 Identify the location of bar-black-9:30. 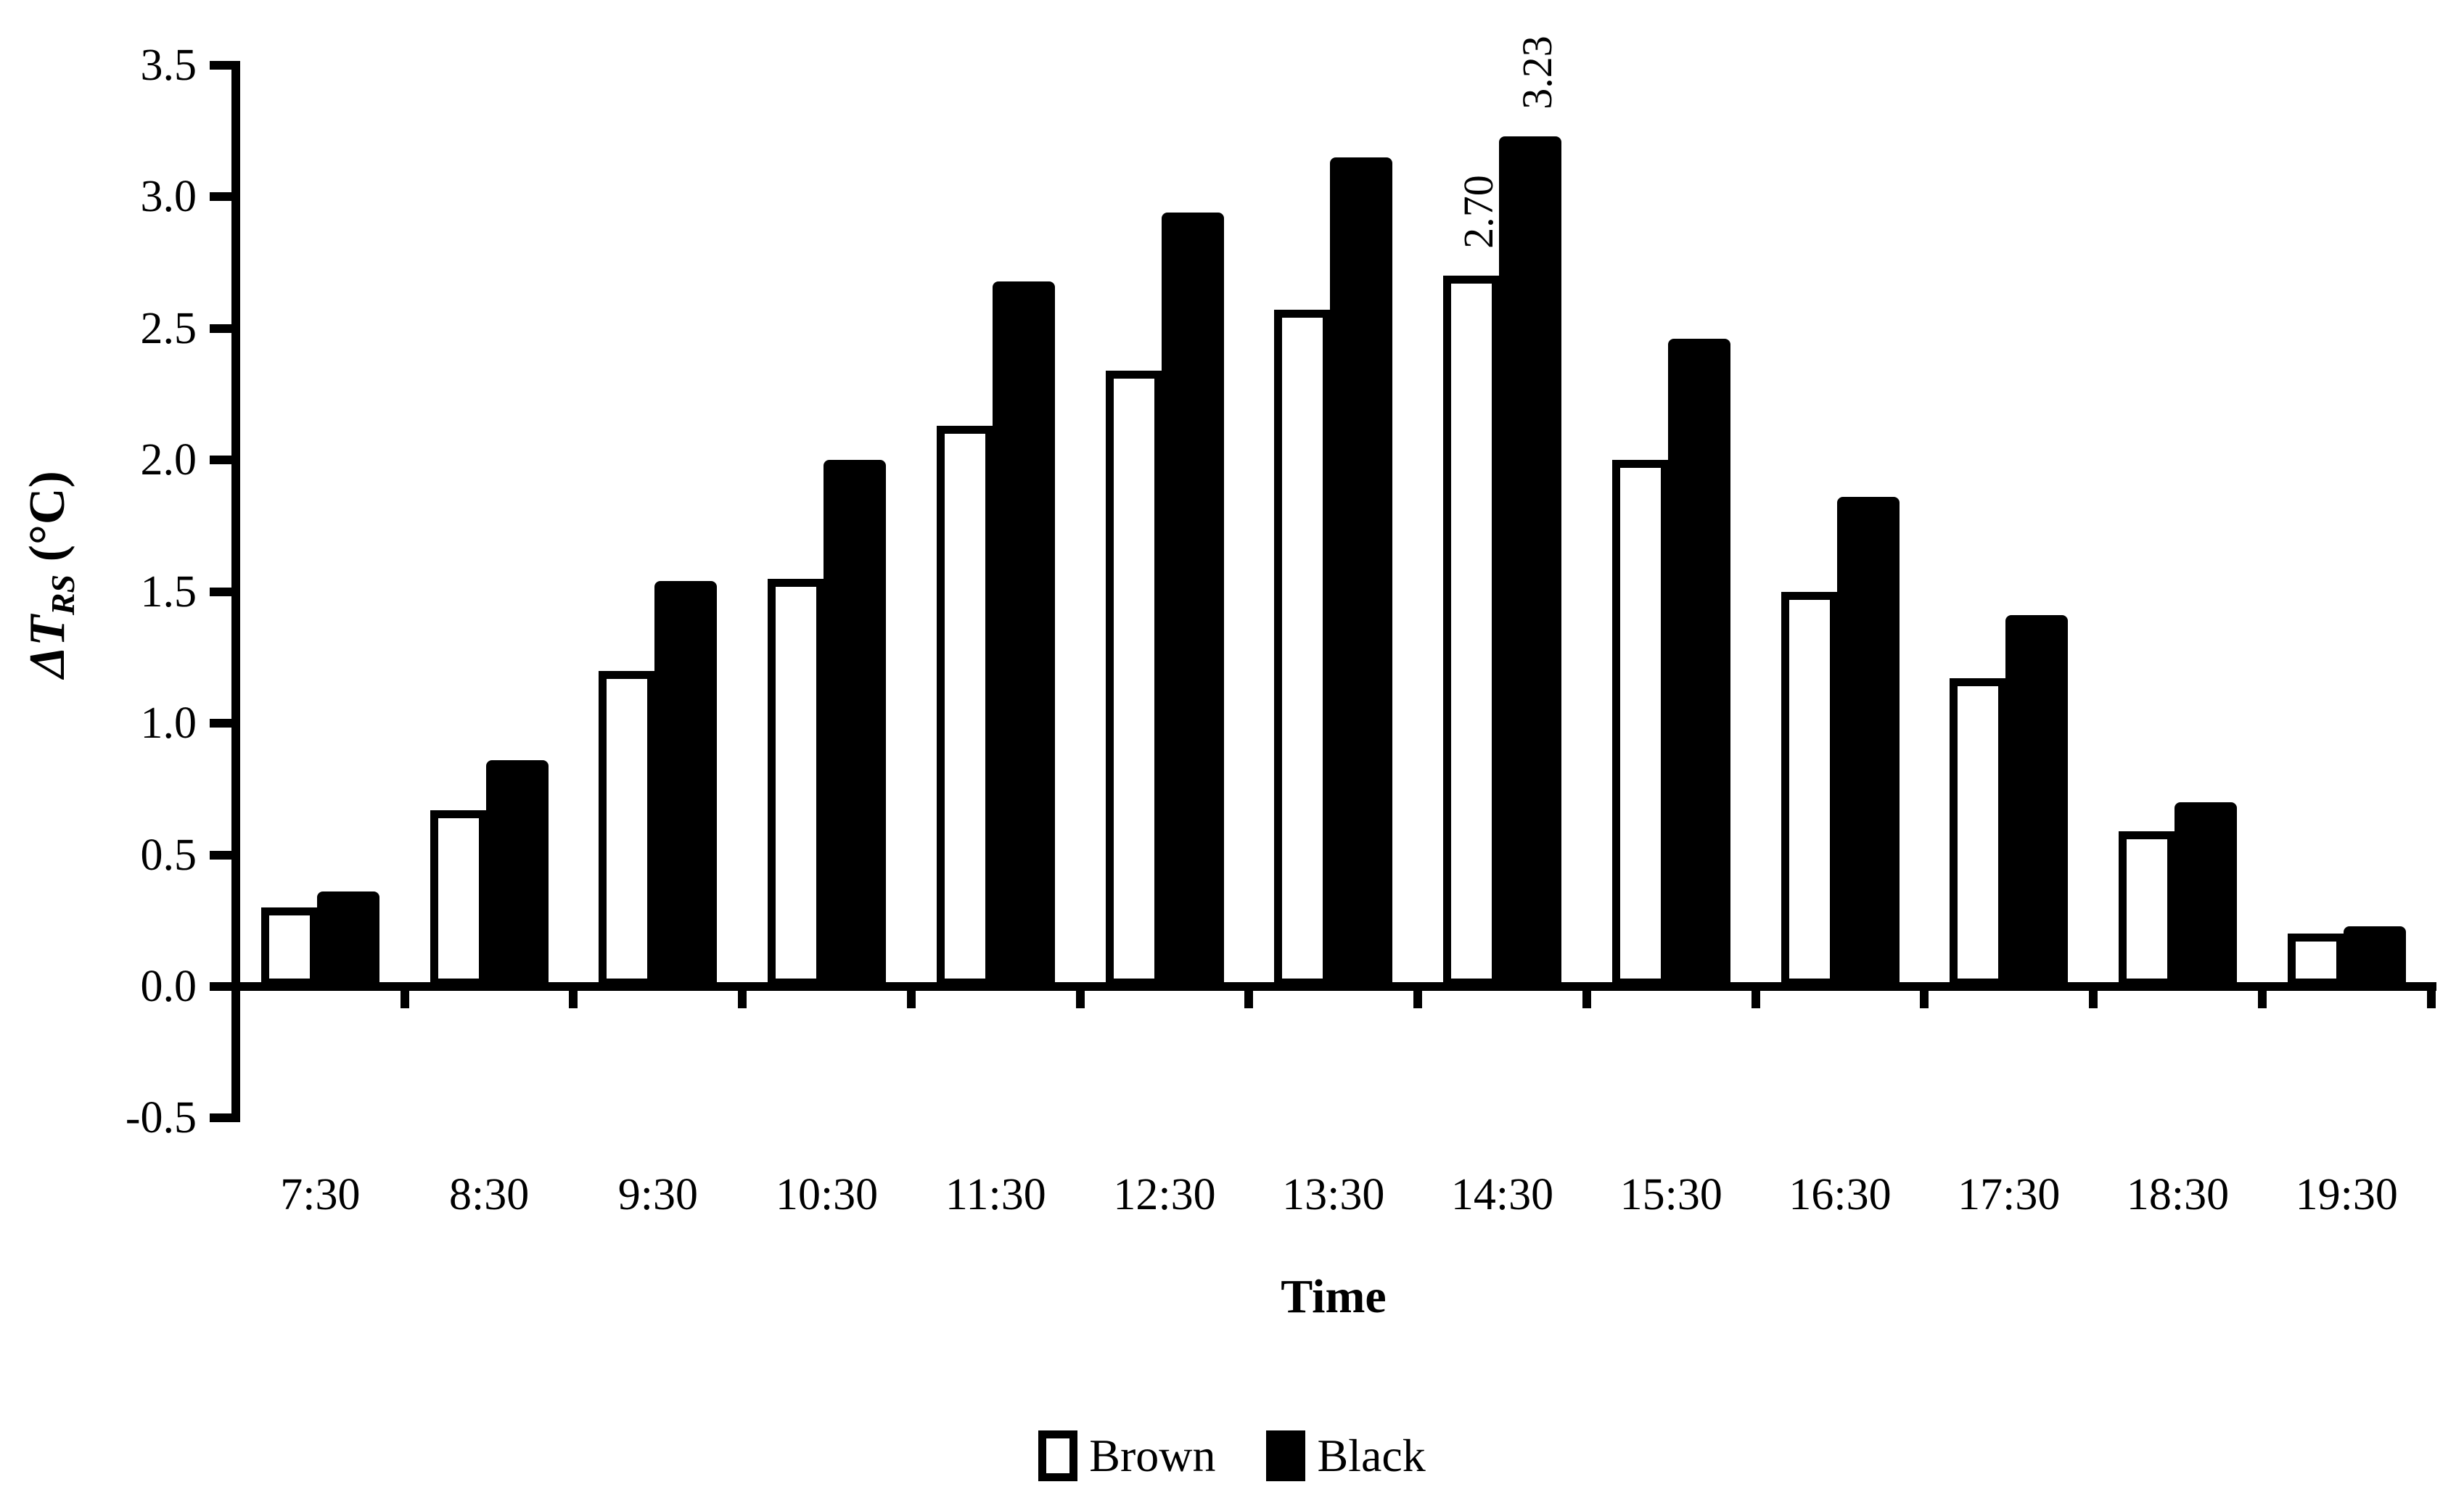
(686, 784).